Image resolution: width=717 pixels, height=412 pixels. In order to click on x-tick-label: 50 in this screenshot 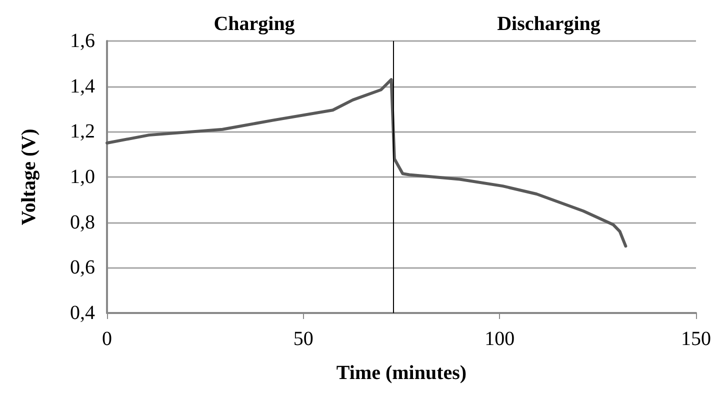, I will do `click(303, 339)`.